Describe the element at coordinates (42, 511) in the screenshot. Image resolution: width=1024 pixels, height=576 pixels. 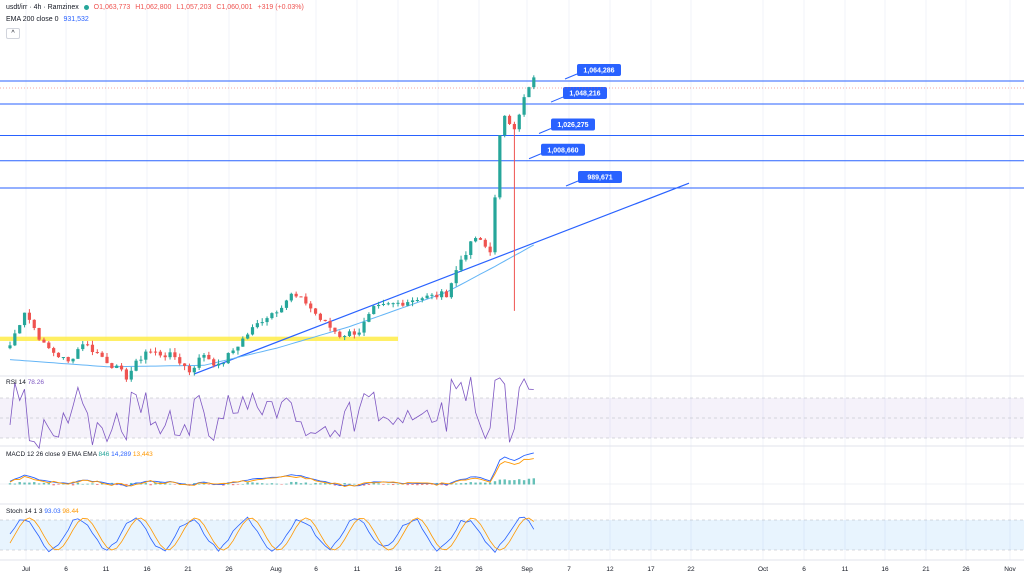
I see `stoch-legend: Stoch 14 1 3 93.03 98.44` at that location.